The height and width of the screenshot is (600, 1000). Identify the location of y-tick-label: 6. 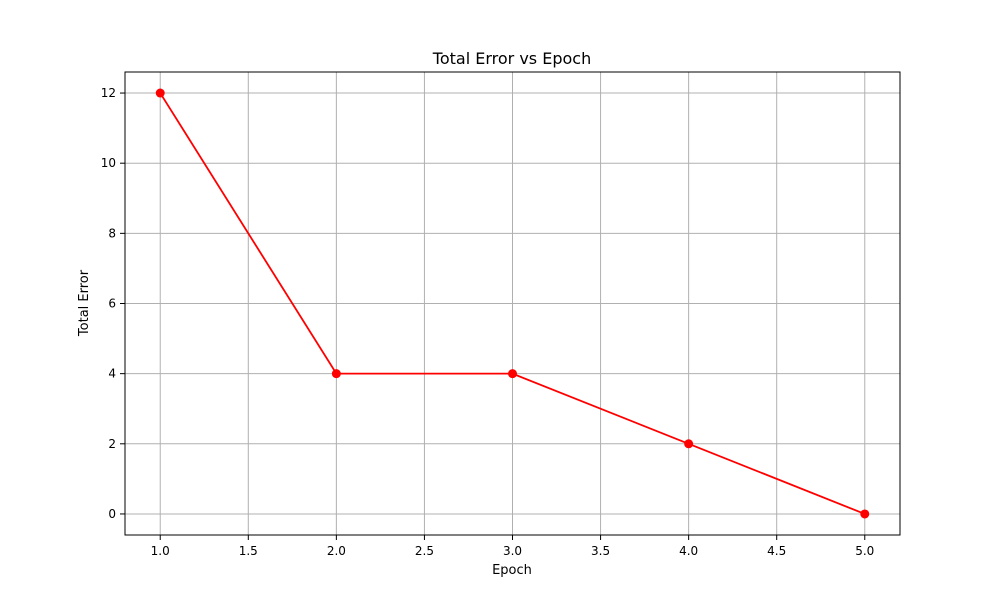
(112, 304).